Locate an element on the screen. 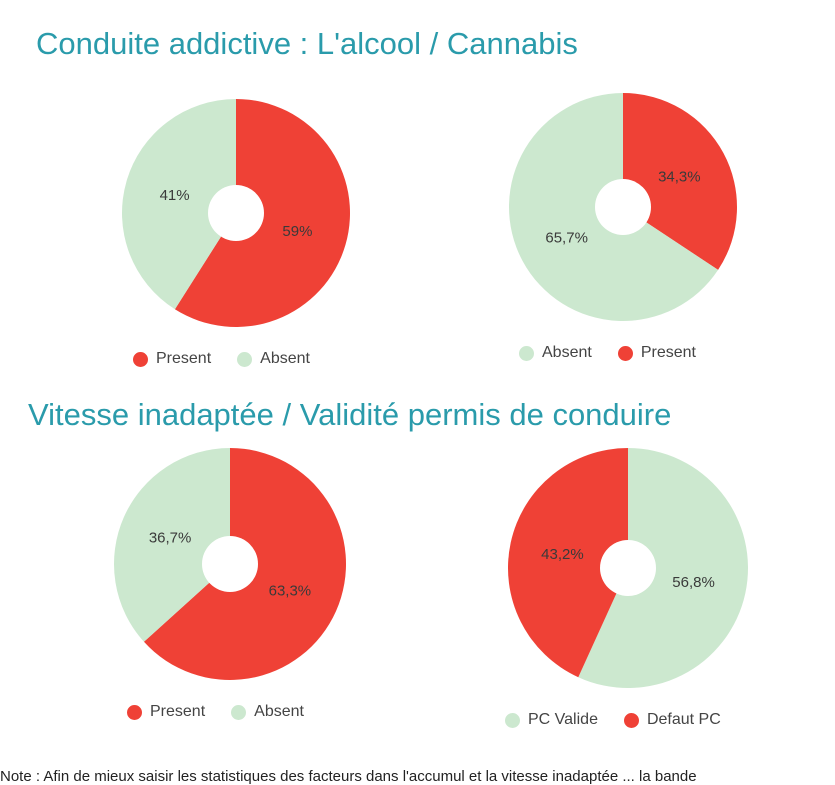  pie-chart-alcool: 59% 41% is located at coordinates (236, 213).